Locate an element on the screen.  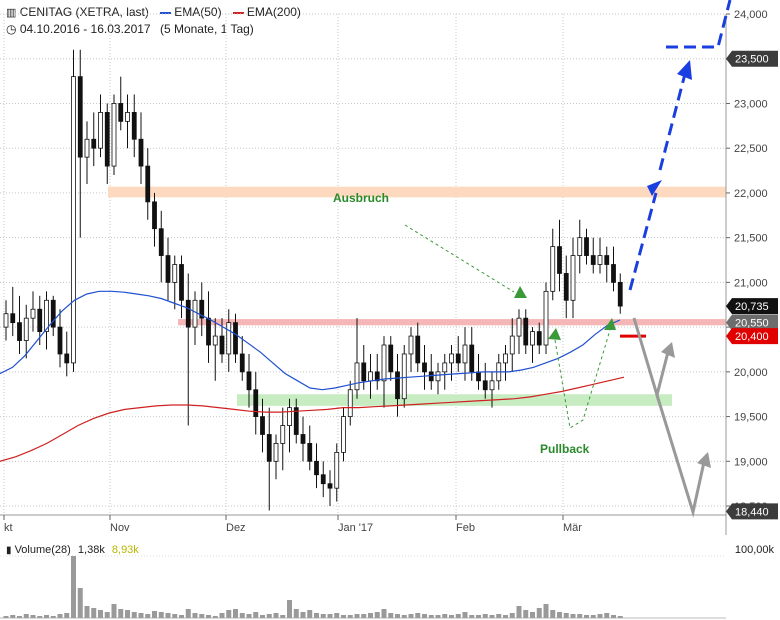
x-tick-label: kt is located at coordinates (8, 528).